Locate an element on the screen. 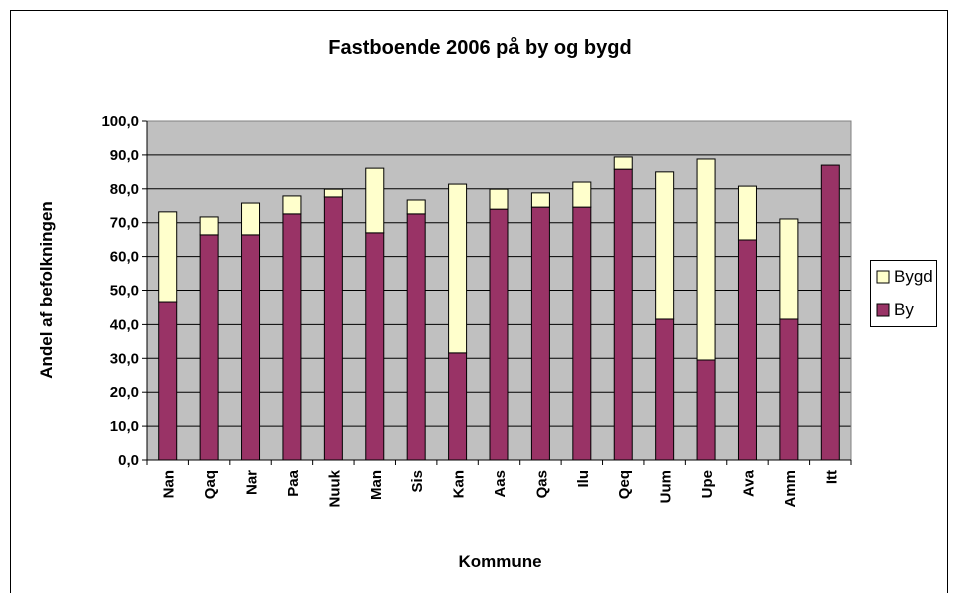 This screenshot has width=961, height=593. y-tick-label: 20,0 is located at coordinates (124, 392).